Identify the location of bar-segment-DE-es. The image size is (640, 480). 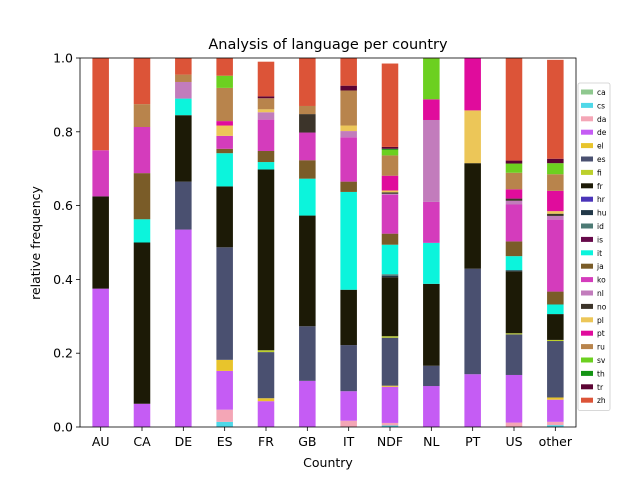
(183, 205).